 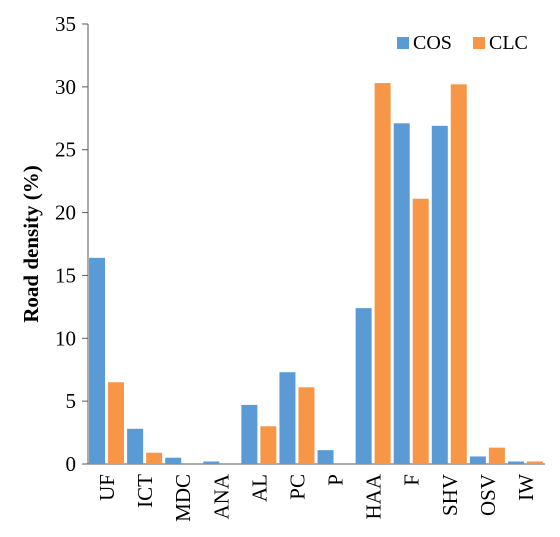 What do you see at coordinates (297, 487) in the screenshot?
I see `x-tick-label: PC` at bounding box center [297, 487].